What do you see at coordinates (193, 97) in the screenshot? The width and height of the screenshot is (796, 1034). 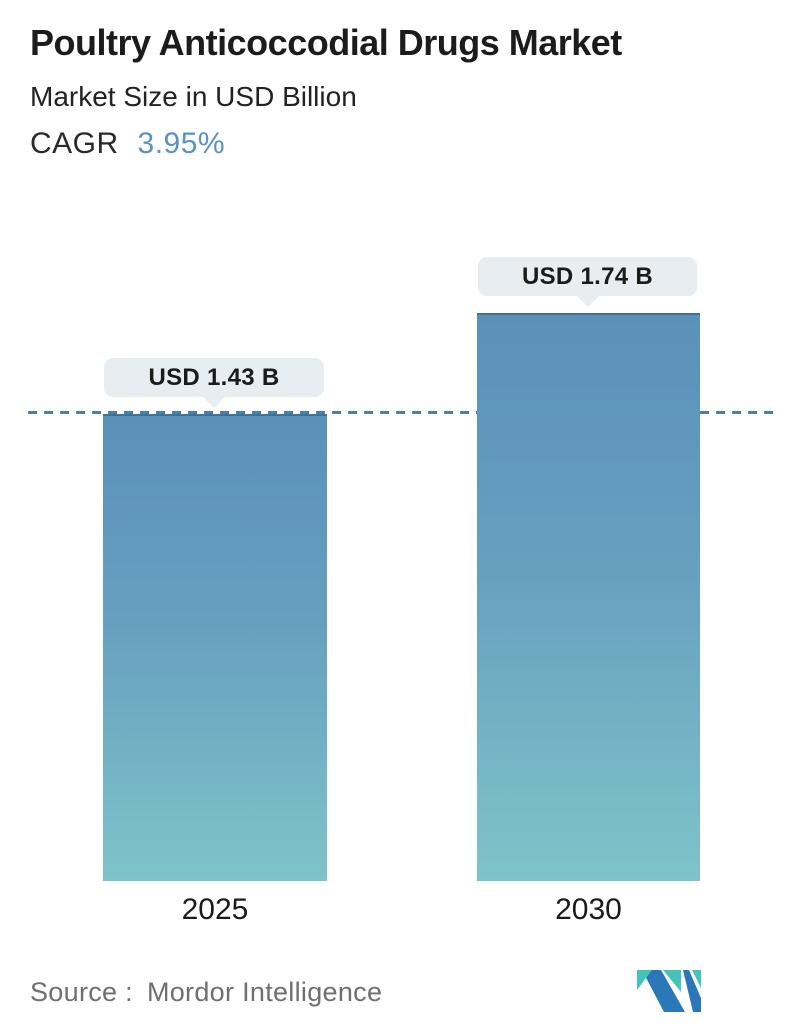 I see `chart-subtitle: Market Size in USD Billion` at bounding box center [193, 97].